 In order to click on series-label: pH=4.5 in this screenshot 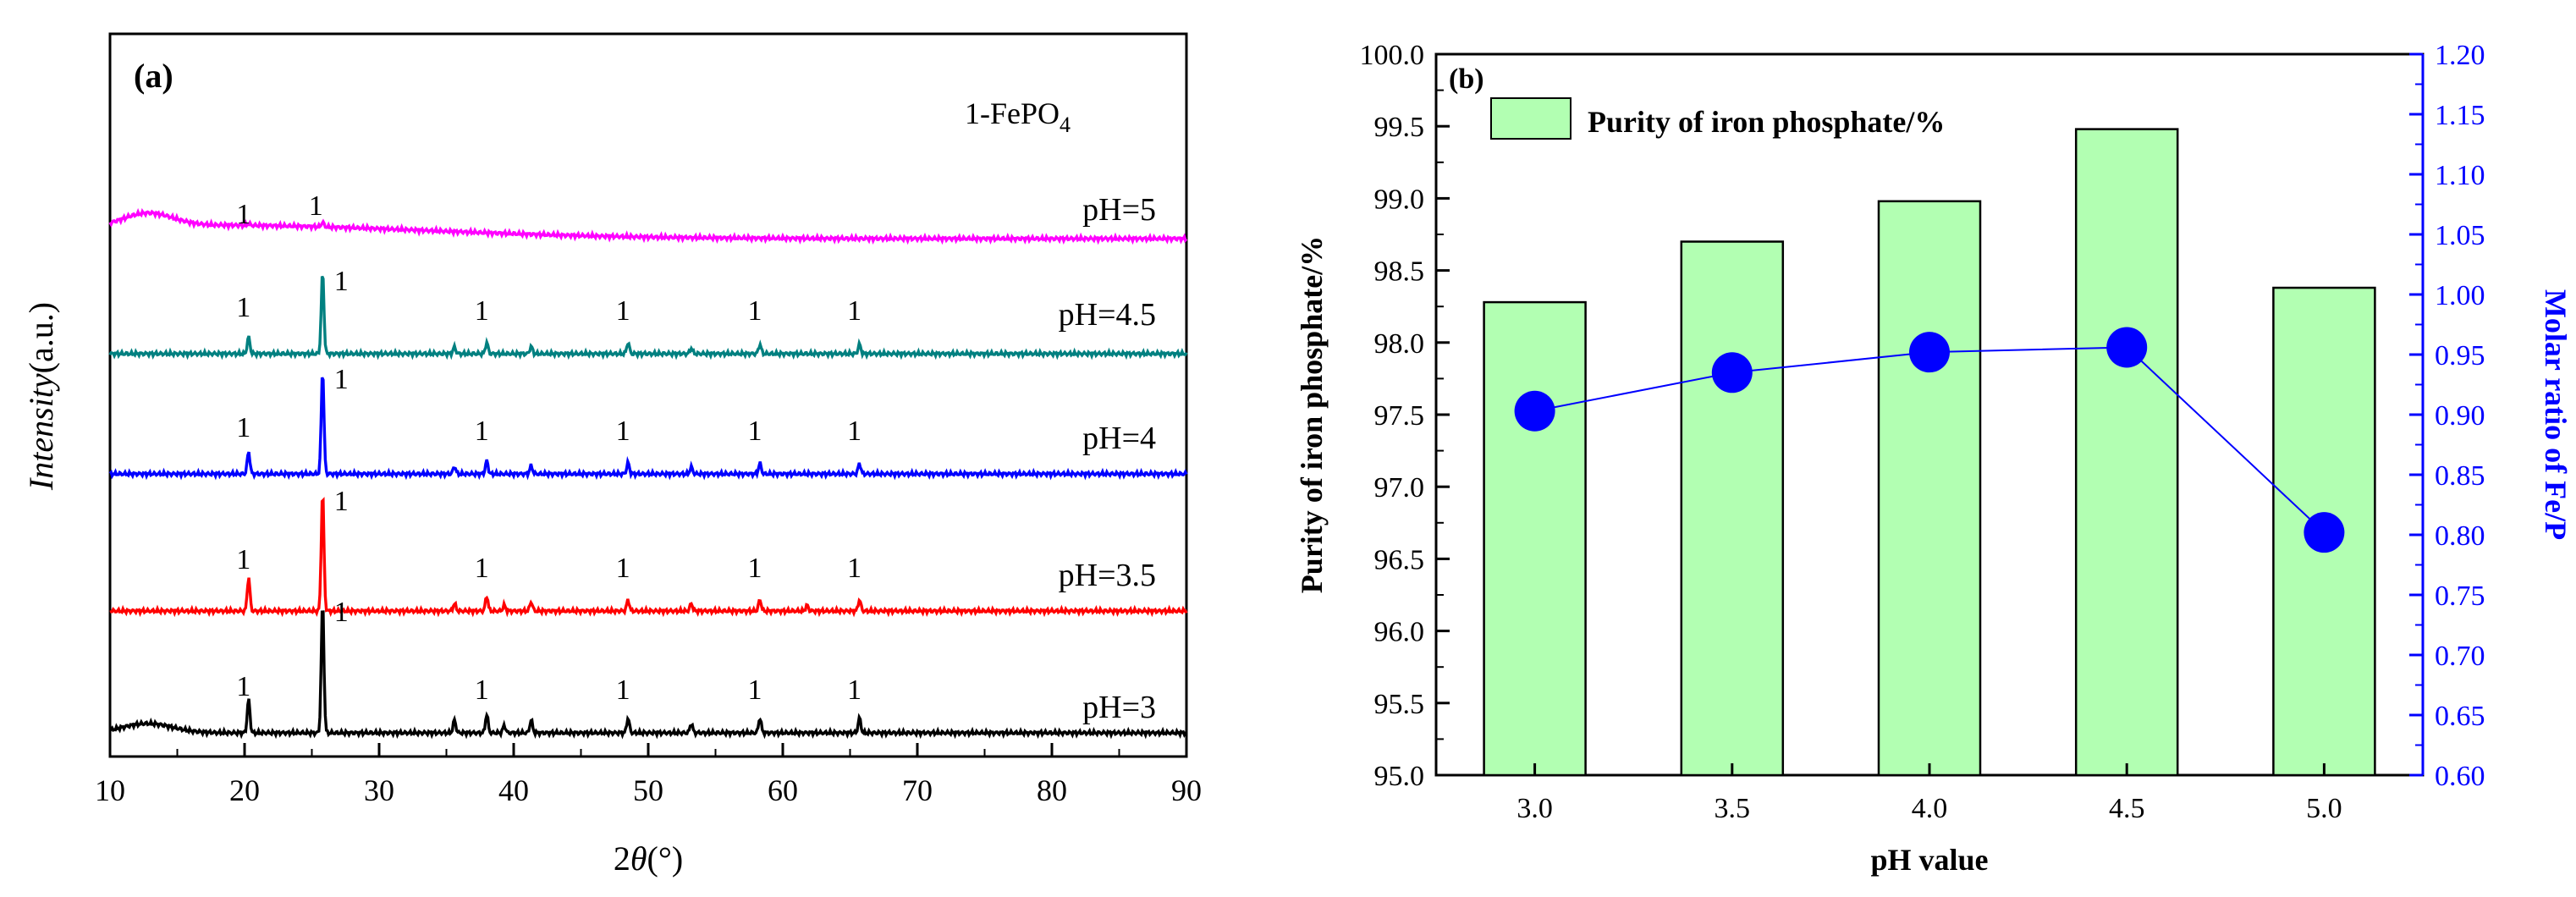, I will do `click(1107, 315)`.